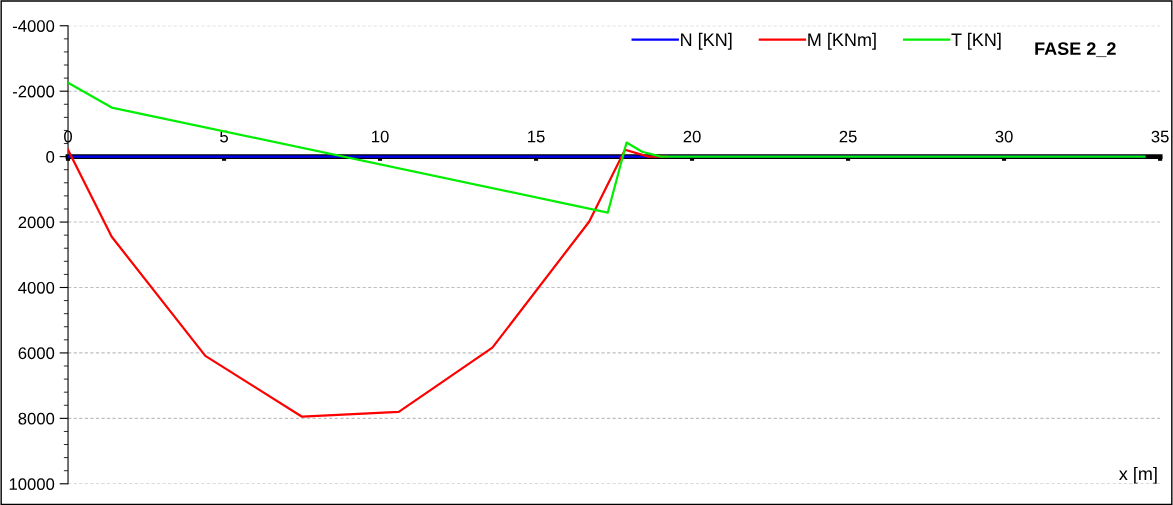 The width and height of the screenshot is (1173, 505). What do you see at coordinates (536, 136) in the screenshot?
I see `x-tick-label: 15` at bounding box center [536, 136].